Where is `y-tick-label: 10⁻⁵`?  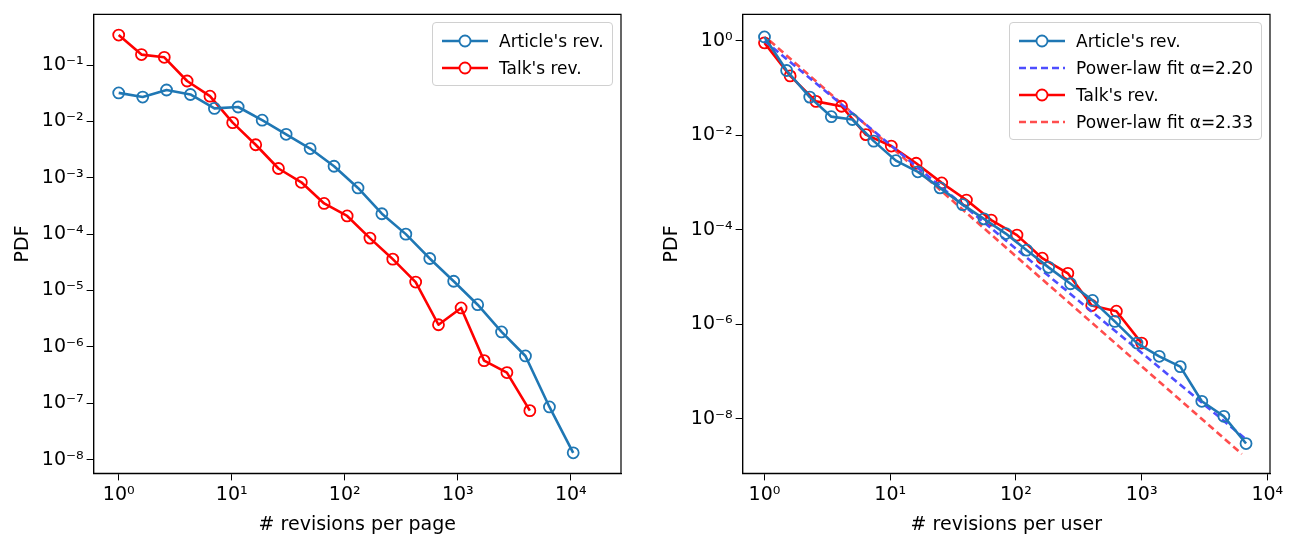 y-tick-label: 10⁻⁵ is located at coordinates (62, 288).